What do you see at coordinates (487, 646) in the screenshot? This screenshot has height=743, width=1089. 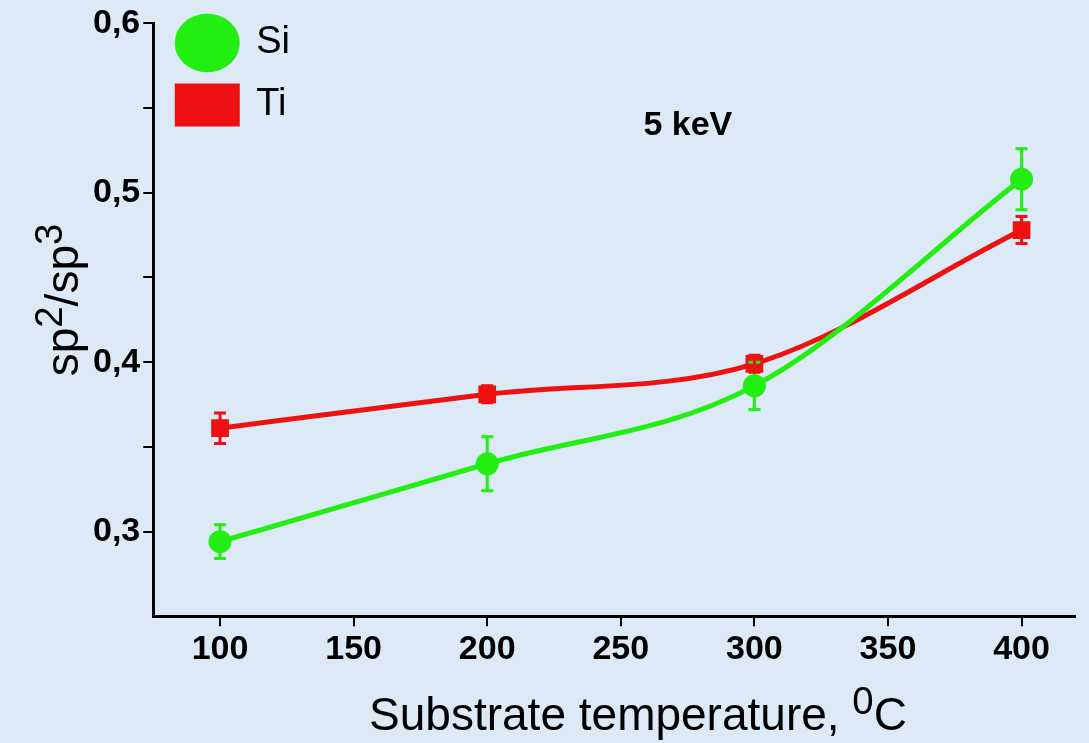 I see `x-tick-label: 200` at bounding box center [487, 646].